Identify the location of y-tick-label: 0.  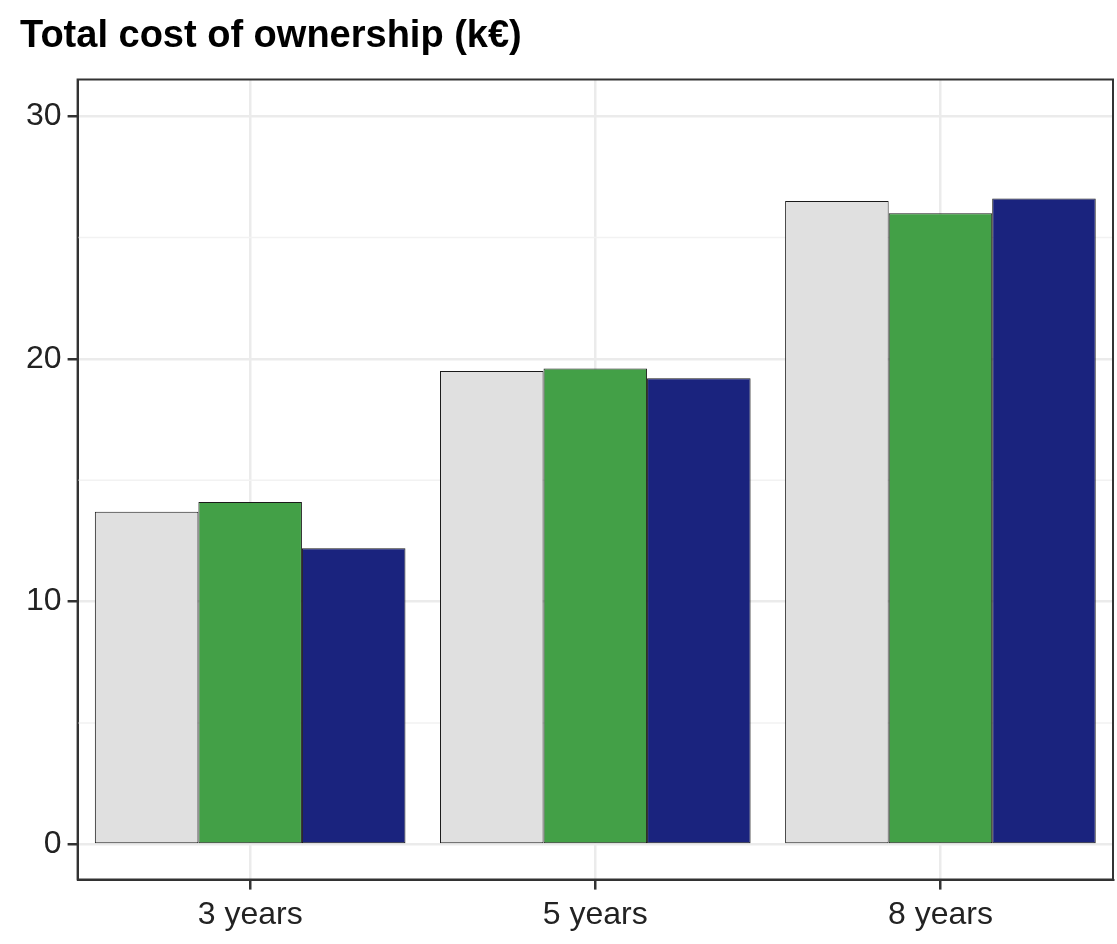
(52, 842).